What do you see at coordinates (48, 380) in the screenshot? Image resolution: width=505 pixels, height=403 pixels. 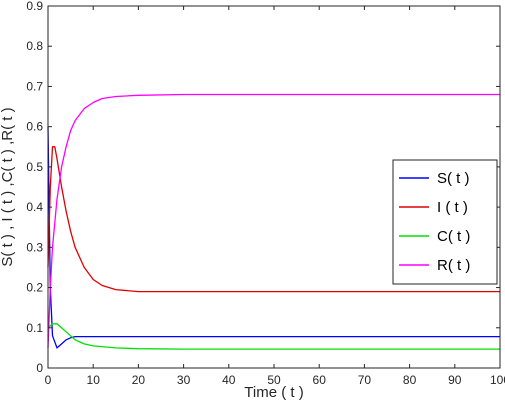 I see `x-tick-label: 0` at bounding box center [48, 380].